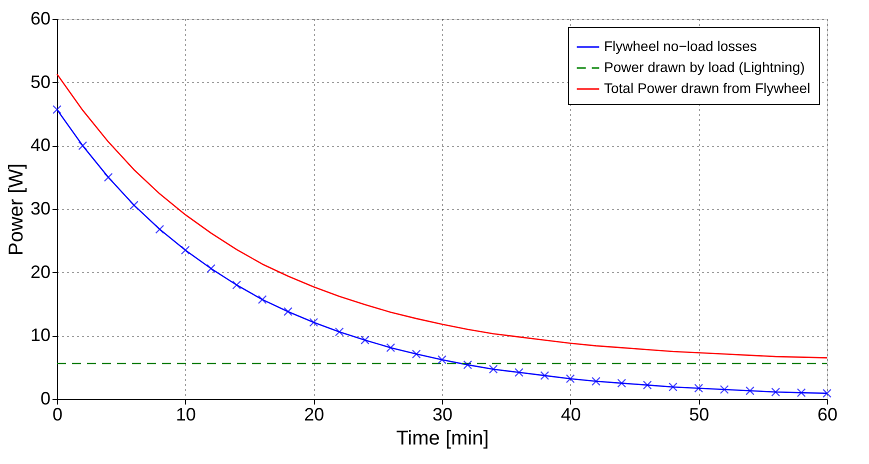  Describe the element at coordinates (40, 145) in the screenshot. I see `y-tick-label: 40` at that location.